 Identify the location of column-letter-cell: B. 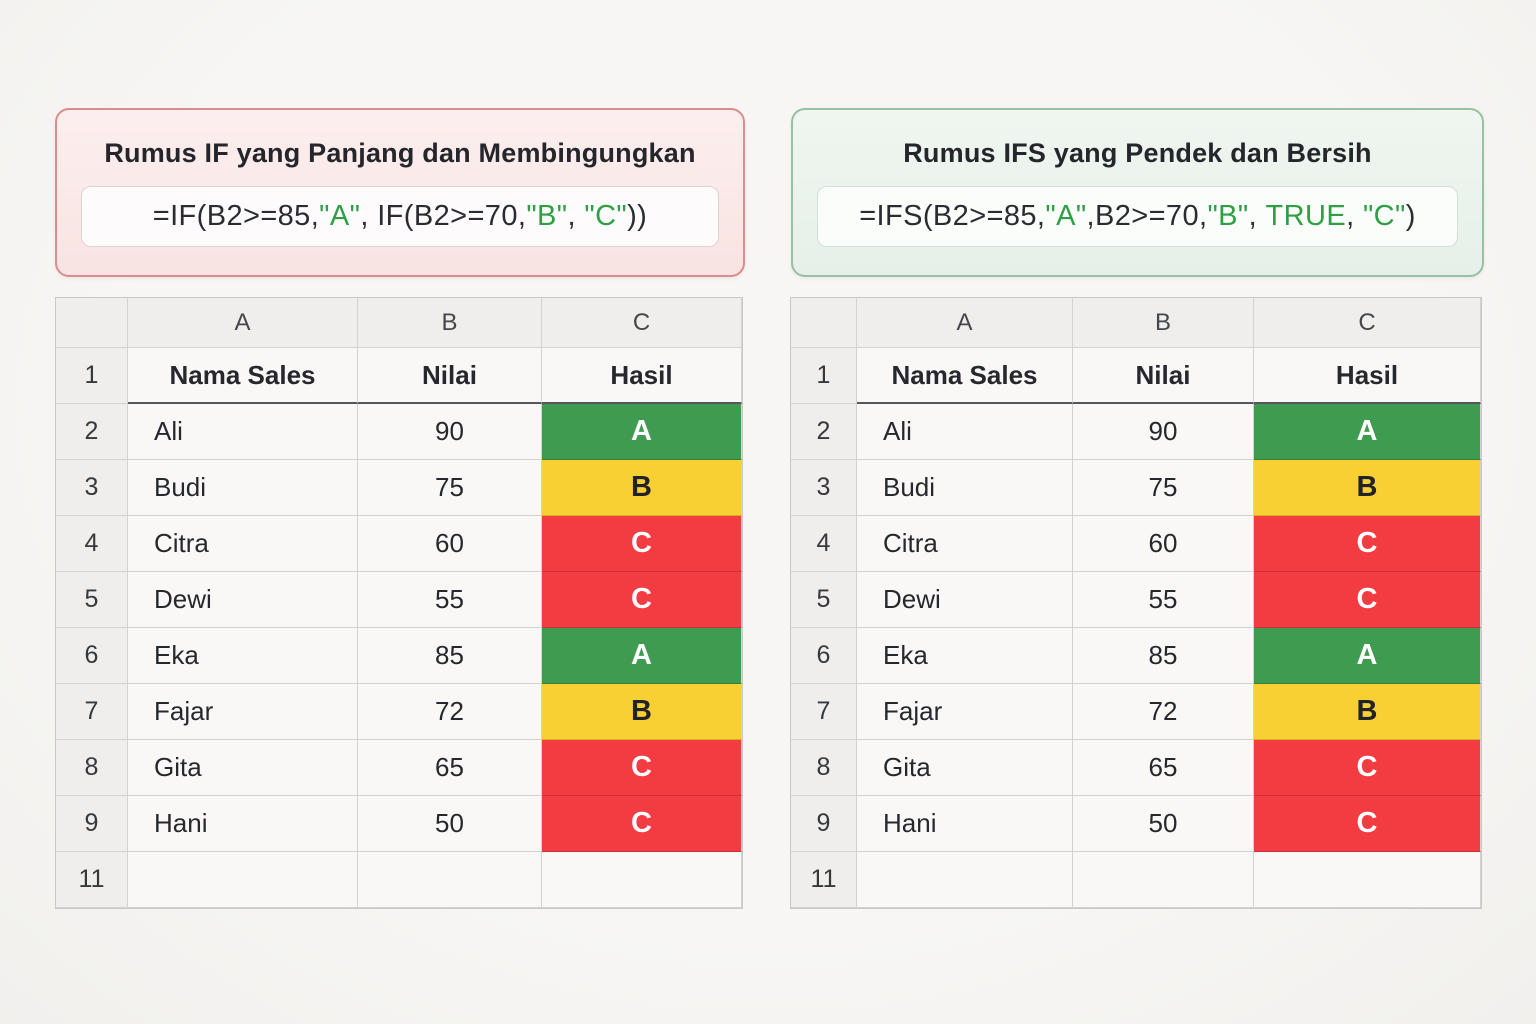
(450, 323).